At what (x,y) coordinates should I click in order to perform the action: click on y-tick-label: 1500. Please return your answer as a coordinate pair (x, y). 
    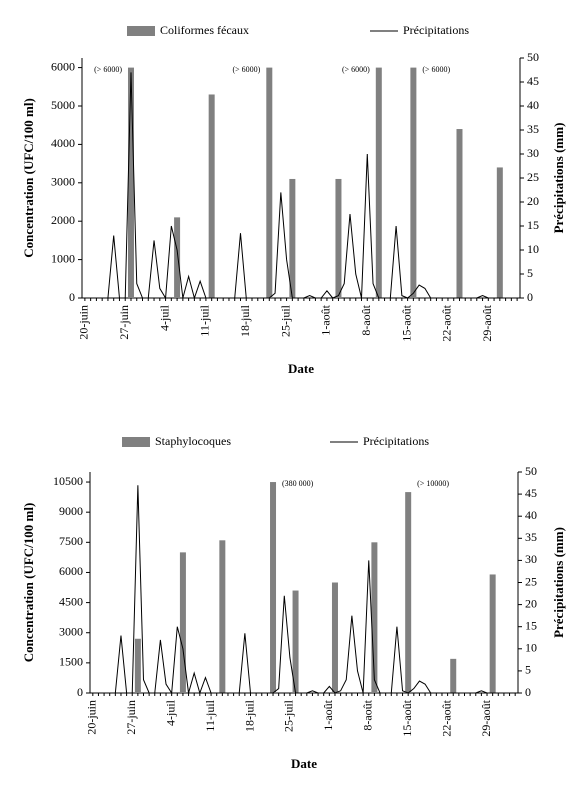
    Looking at the image, I should click on (71, 662).